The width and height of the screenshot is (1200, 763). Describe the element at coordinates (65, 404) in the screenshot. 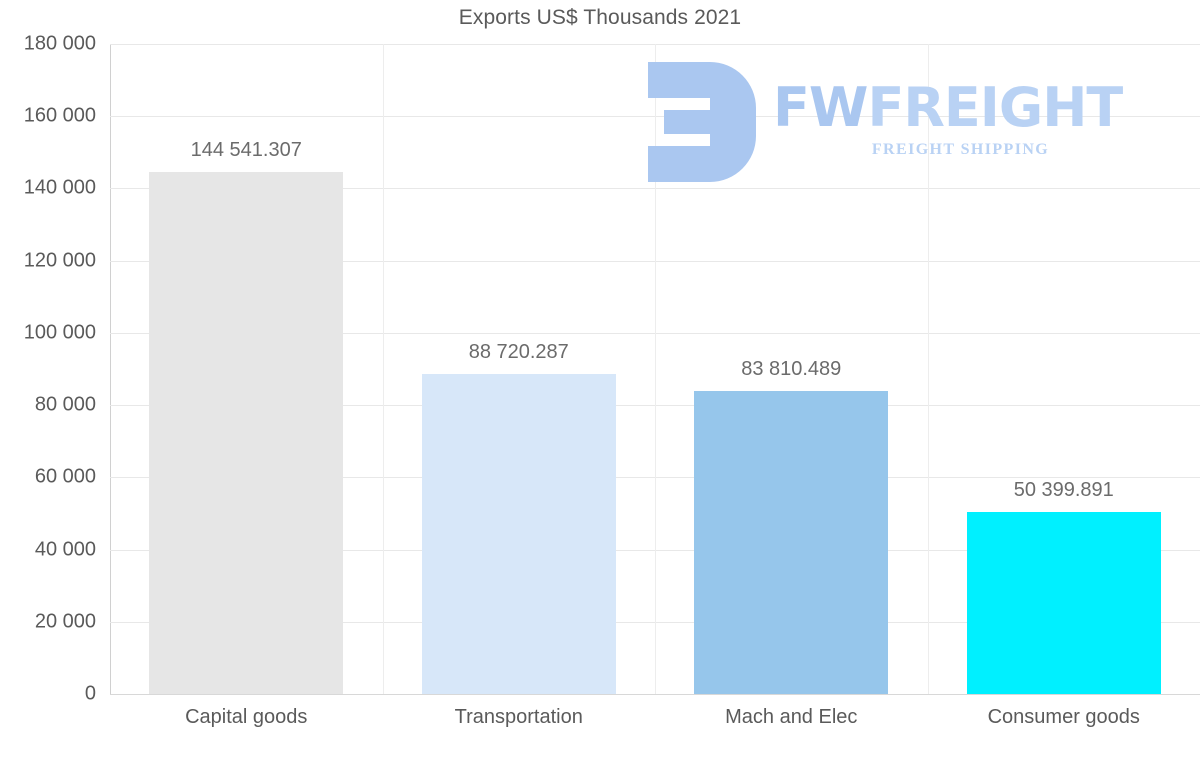

I see `y-axis-tick-label: 80 000` at that location.